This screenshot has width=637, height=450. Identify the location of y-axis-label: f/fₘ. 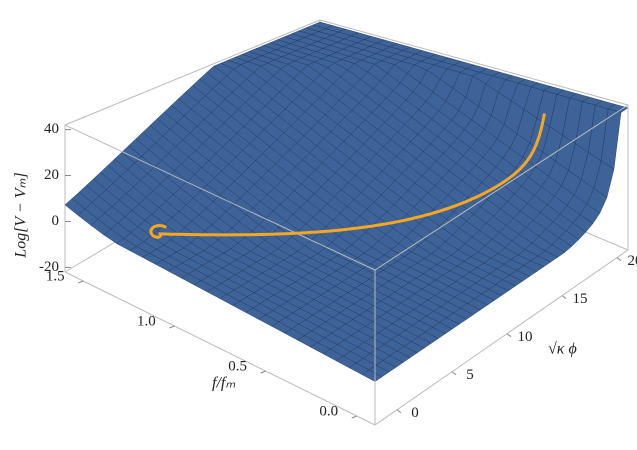
(223, 383).